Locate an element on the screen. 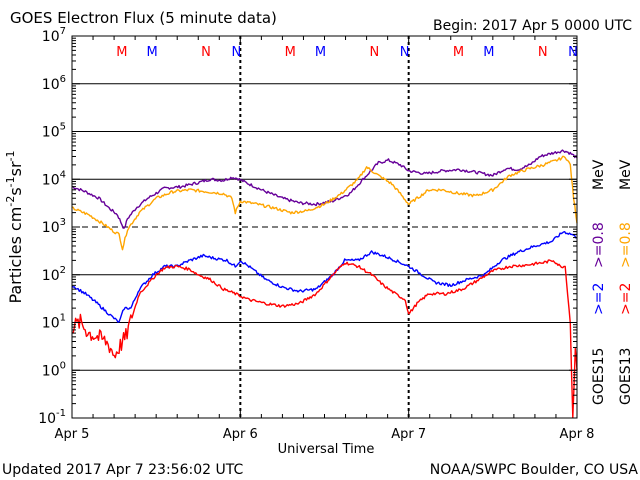 The height and width of the screenshot is (480, 640). y-tick-label: 10⁵ is located at coordinates (54, 131).